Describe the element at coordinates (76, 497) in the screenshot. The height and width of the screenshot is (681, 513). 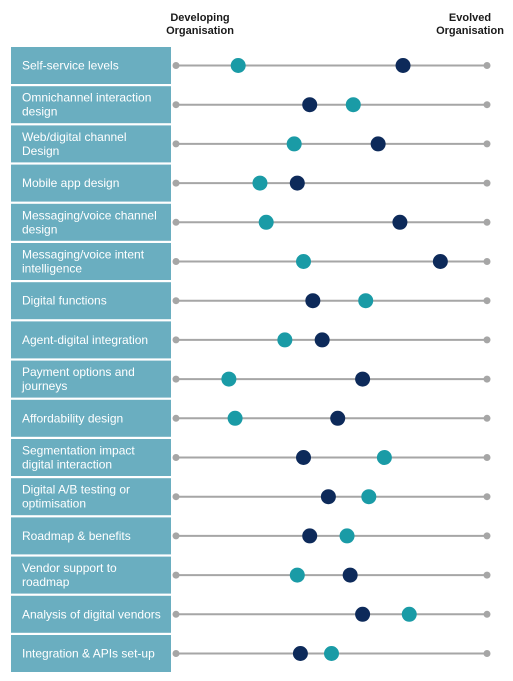
I see `category-label: Digital A/B testing or optimisation` at that location.